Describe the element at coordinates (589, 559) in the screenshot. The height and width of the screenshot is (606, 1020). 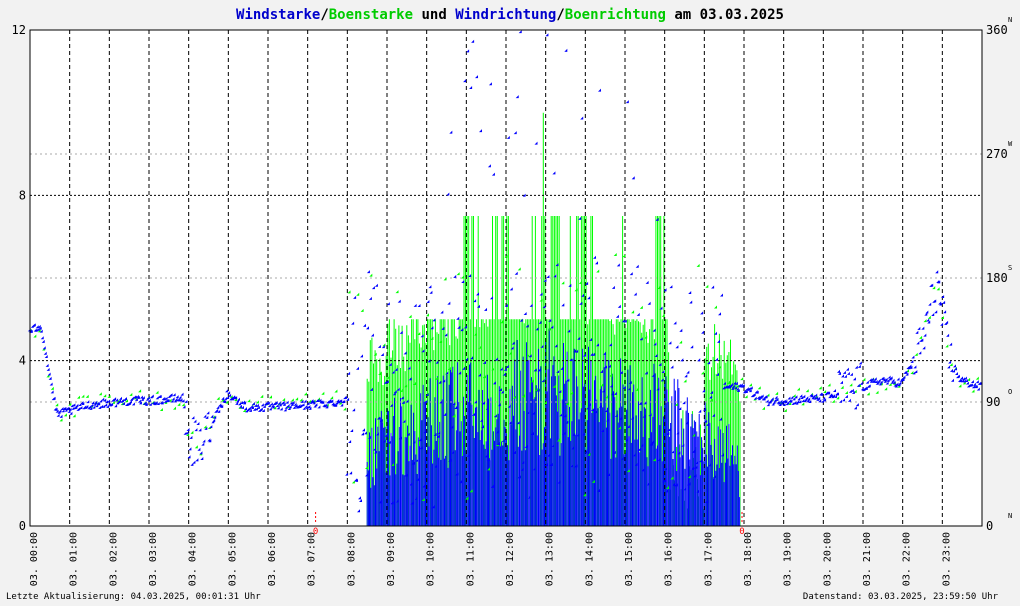
I see `x-tick-label: 03. 14:00` at that location.